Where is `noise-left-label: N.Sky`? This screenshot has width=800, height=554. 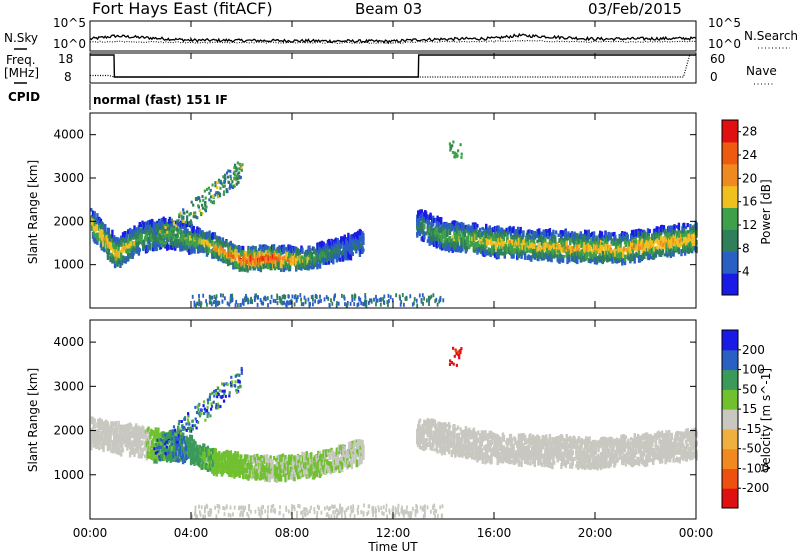
noise-left-label: N.Sky is located at coordinates (21, 38).